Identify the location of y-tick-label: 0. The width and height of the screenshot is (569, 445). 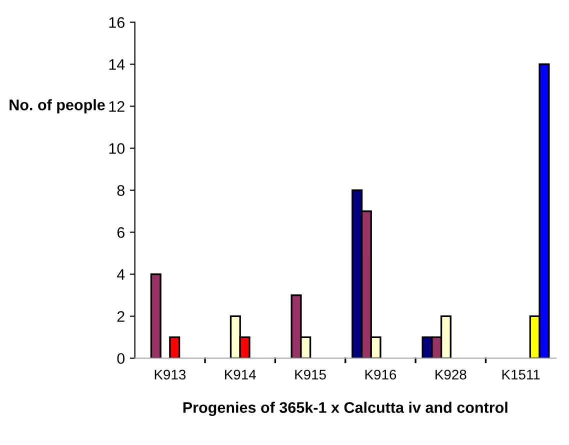
(121, 358).